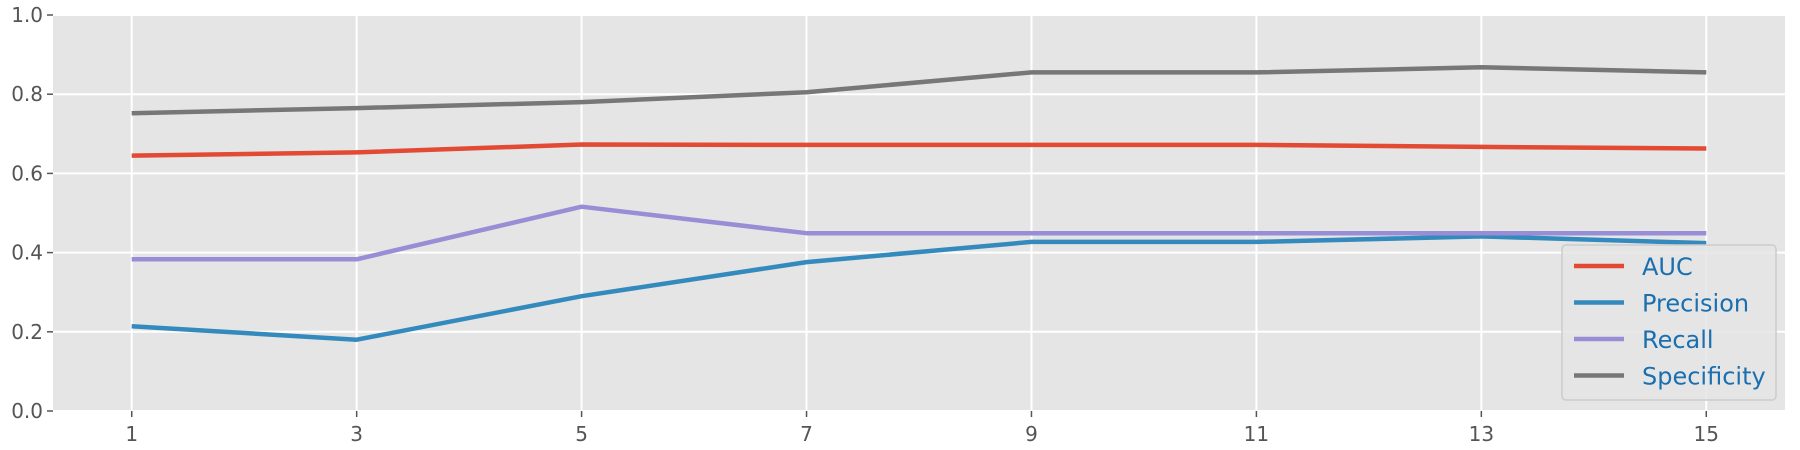  What do you see at coordinates (919, 150) in the screenshot?
I see `series-line-auc` at bounding box center [919, 150].